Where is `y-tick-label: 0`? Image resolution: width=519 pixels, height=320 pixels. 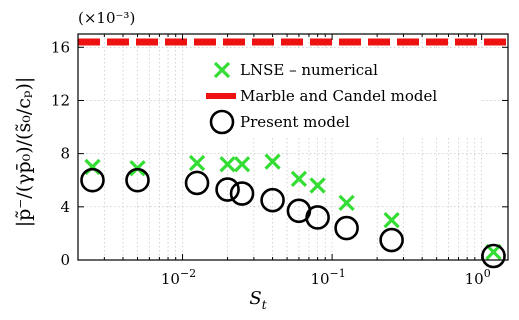
y-tick-label: 0 is located at coordinates (65, 260).